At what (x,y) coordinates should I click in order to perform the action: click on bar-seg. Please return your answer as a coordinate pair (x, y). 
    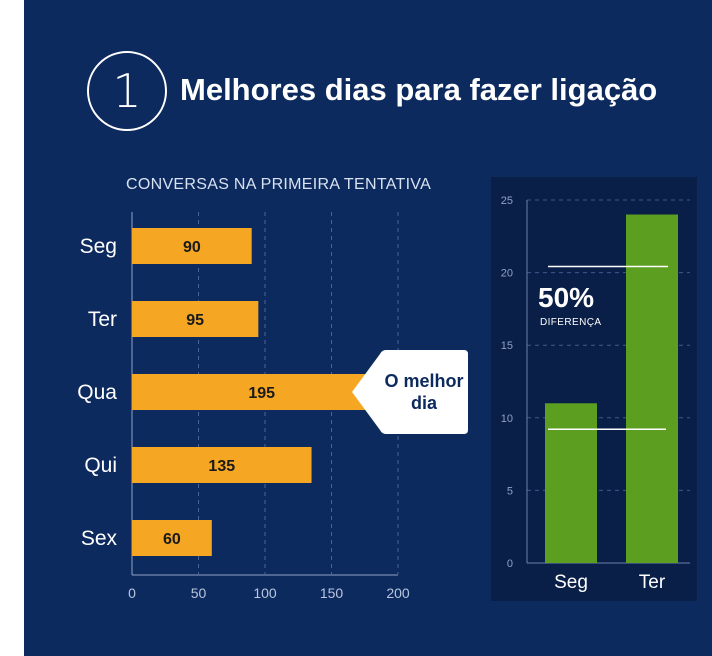
    Looking at the image, I should click on (192, 246).